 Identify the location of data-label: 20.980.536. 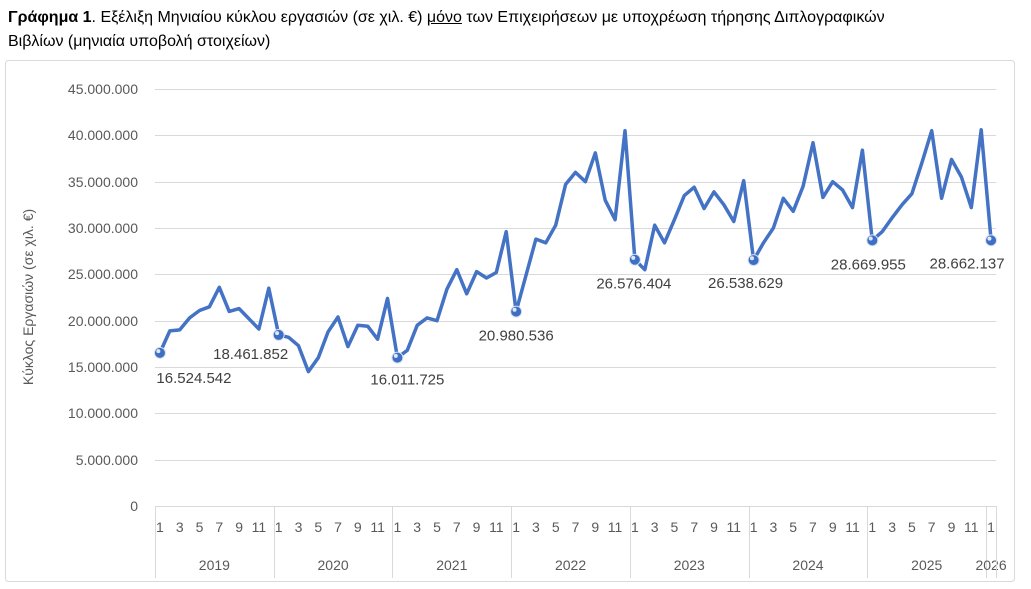
(516, 336).